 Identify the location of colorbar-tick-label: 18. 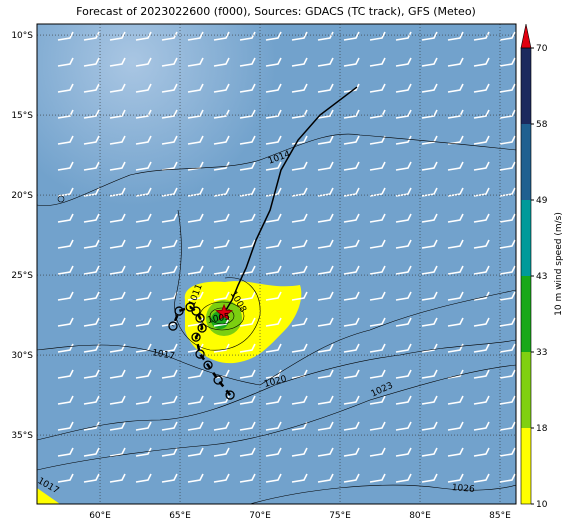
(542, 429).